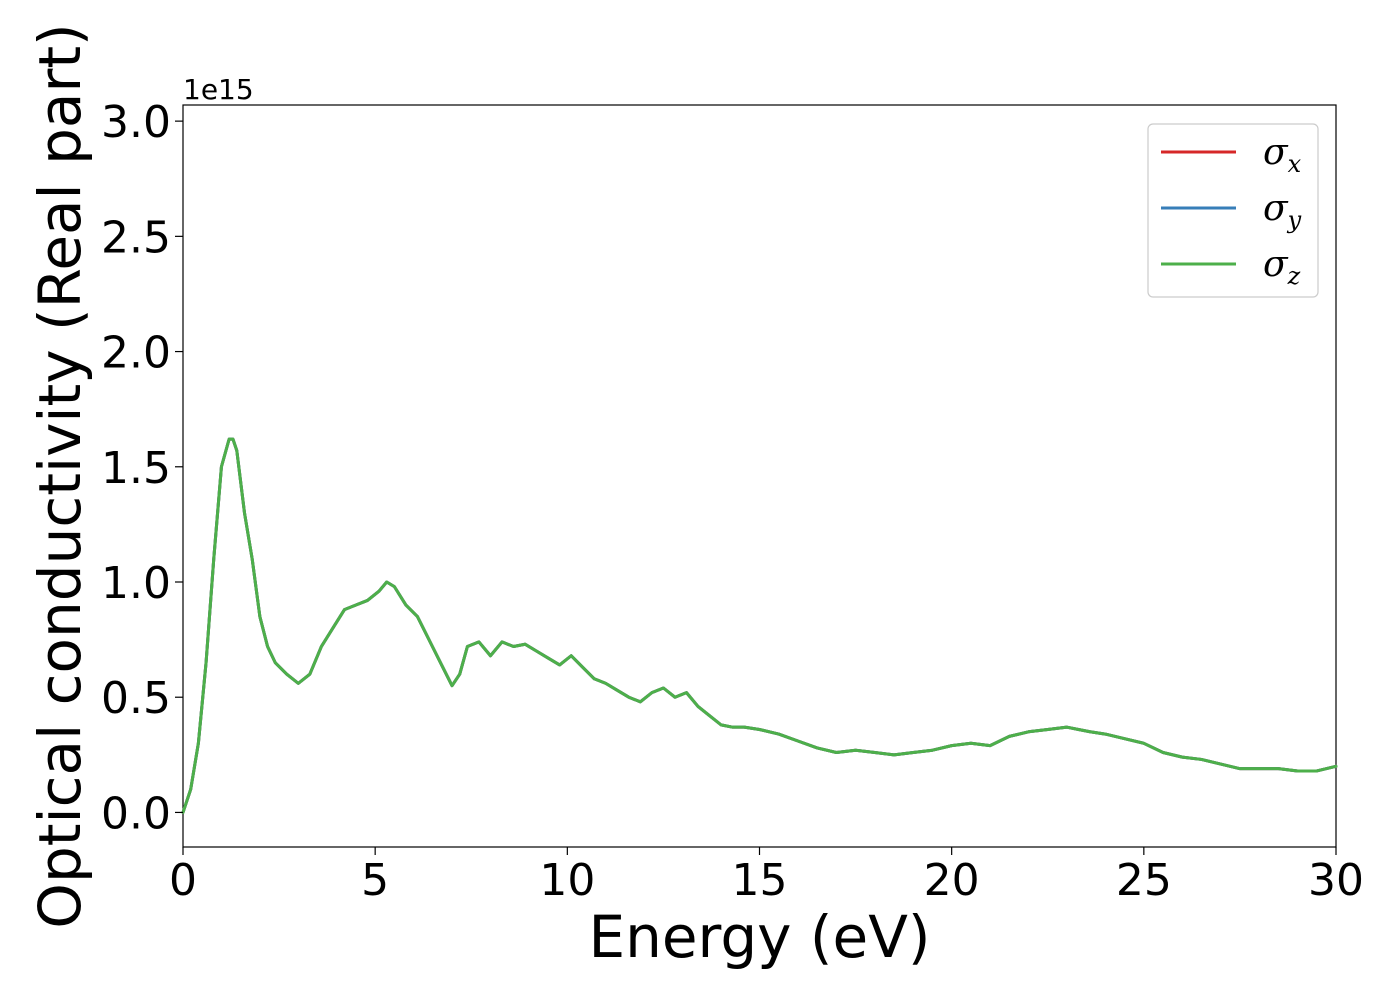  Describe the element at coordinates (1295, 164) in the screenshot. I see `legend-subscript-1: x` at that location.